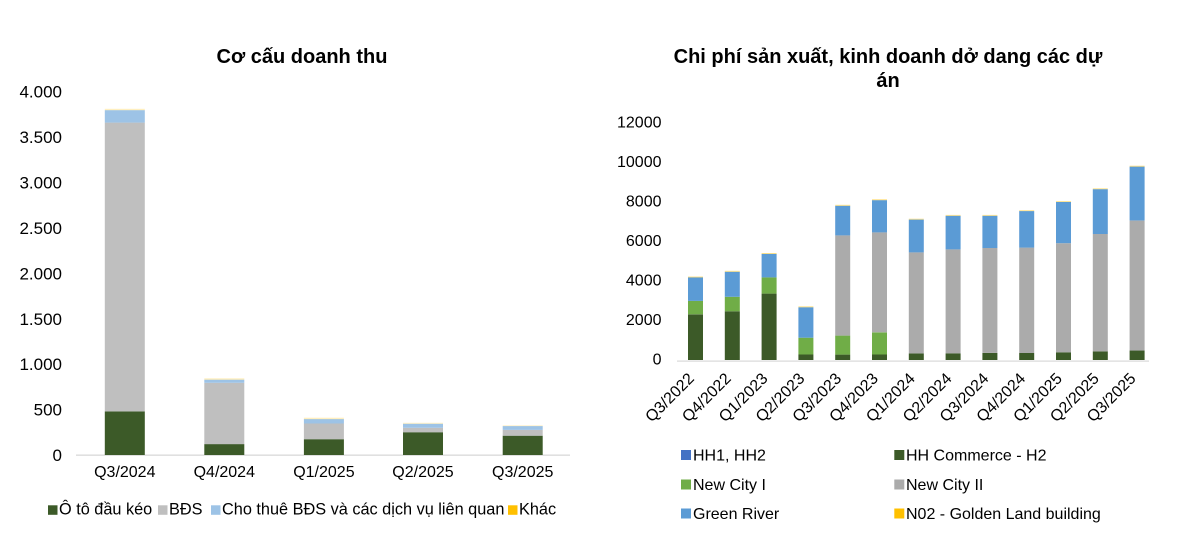  What do you see at coordinates (40, 183) in the screenshot?
I see `svg-text: 3.000` at bounding box center [40, 183].